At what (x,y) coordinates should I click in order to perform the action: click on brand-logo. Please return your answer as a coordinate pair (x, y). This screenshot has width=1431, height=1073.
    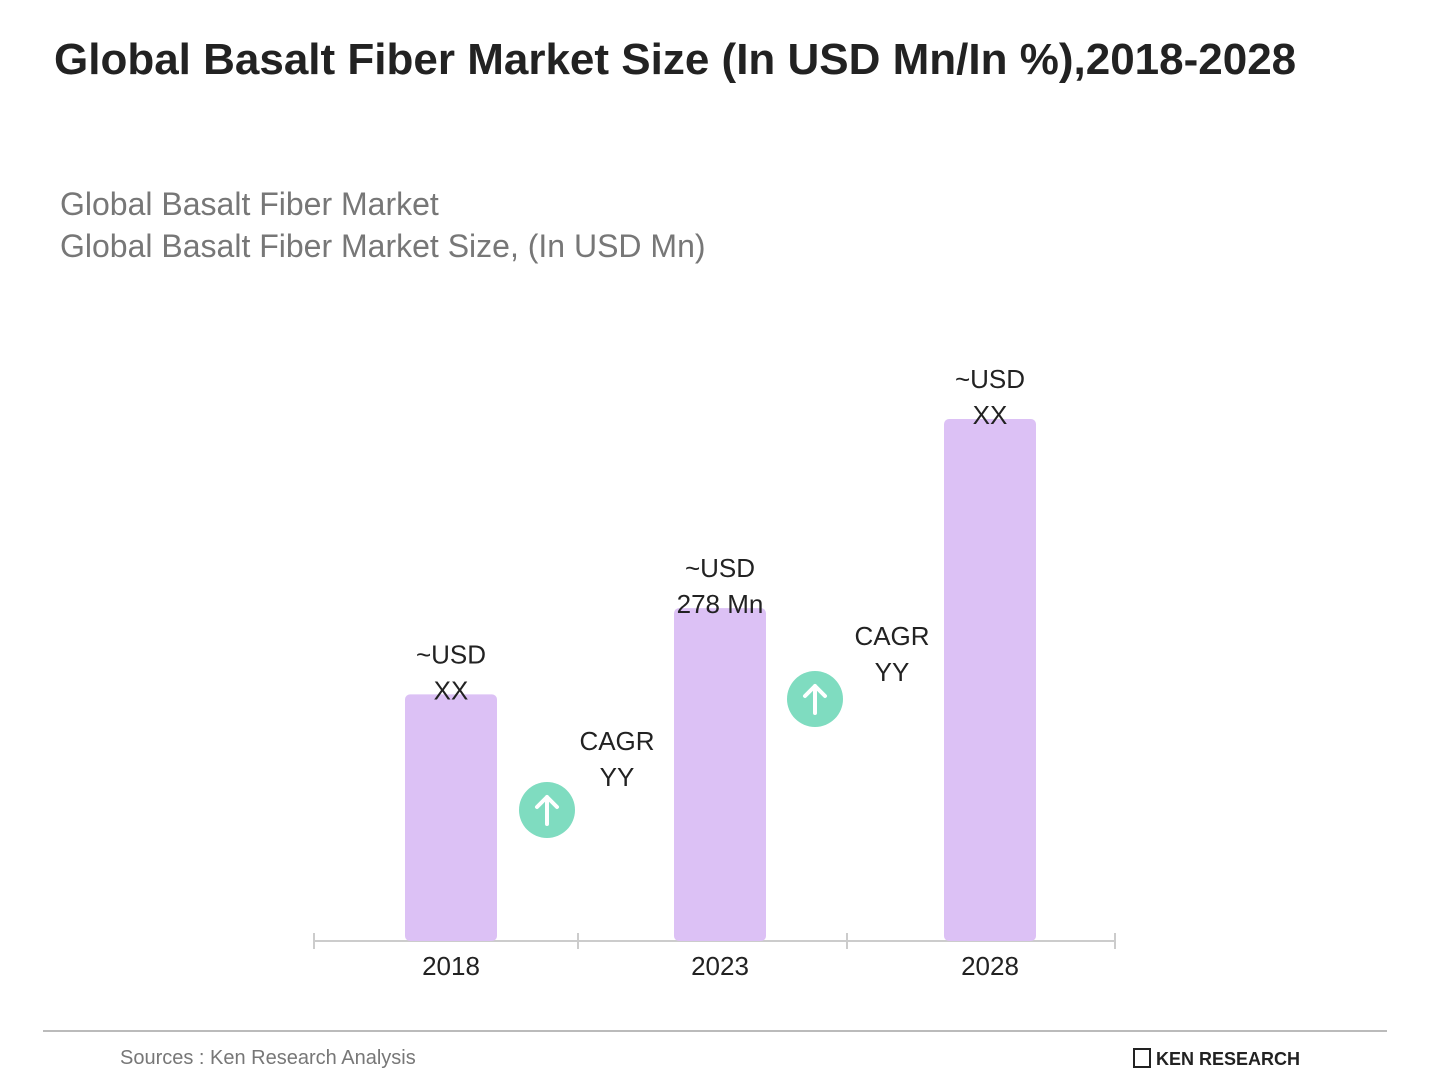
    Looking at the image, I should click on (1142, 1058).